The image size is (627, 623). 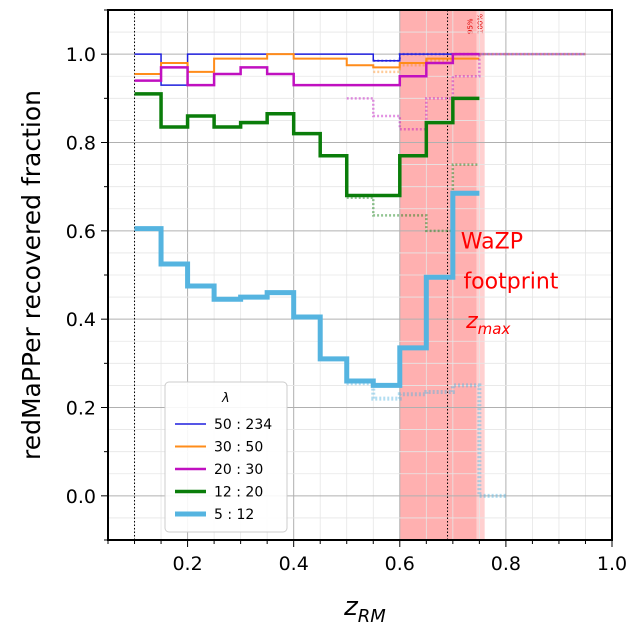 What do you see at coordinates (487, 323) in the screenshot?
I see `annotation: zmax` at bounding box center [487, 323].